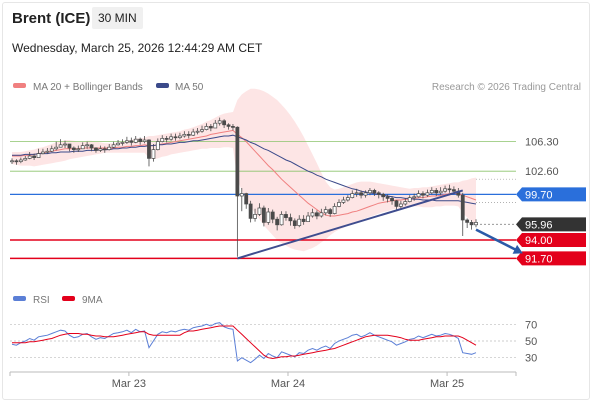  I want to click on instrument-title: Brent (ICE), so click(51, 18).